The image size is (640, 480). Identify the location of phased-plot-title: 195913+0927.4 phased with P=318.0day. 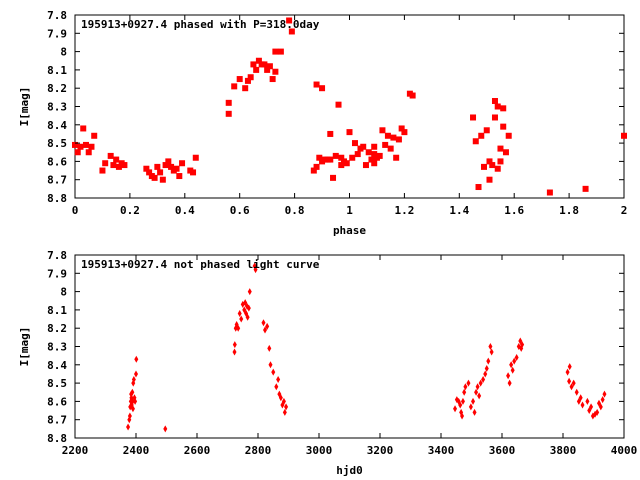
(200, 24).